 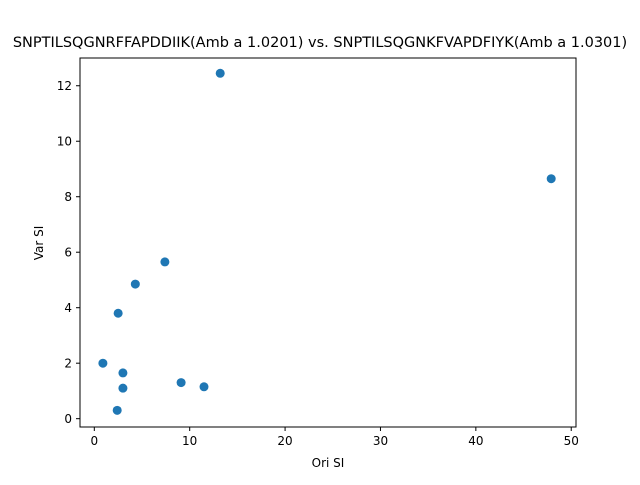 What do you see at coordinates (68, 308) in the screenshot?
I see `y-tick-label: 4` at bounding box center [68, 308].